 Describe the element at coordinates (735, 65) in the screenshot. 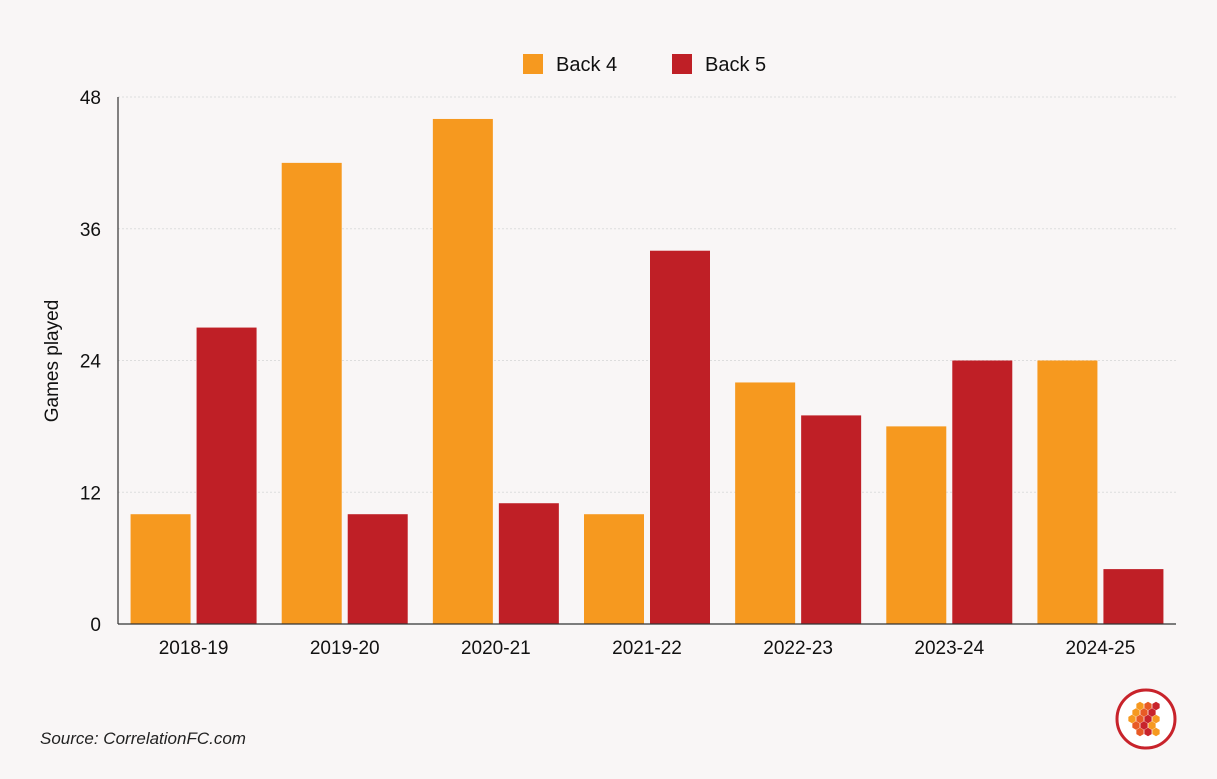

I see `legend-label: Back 5` at that location.